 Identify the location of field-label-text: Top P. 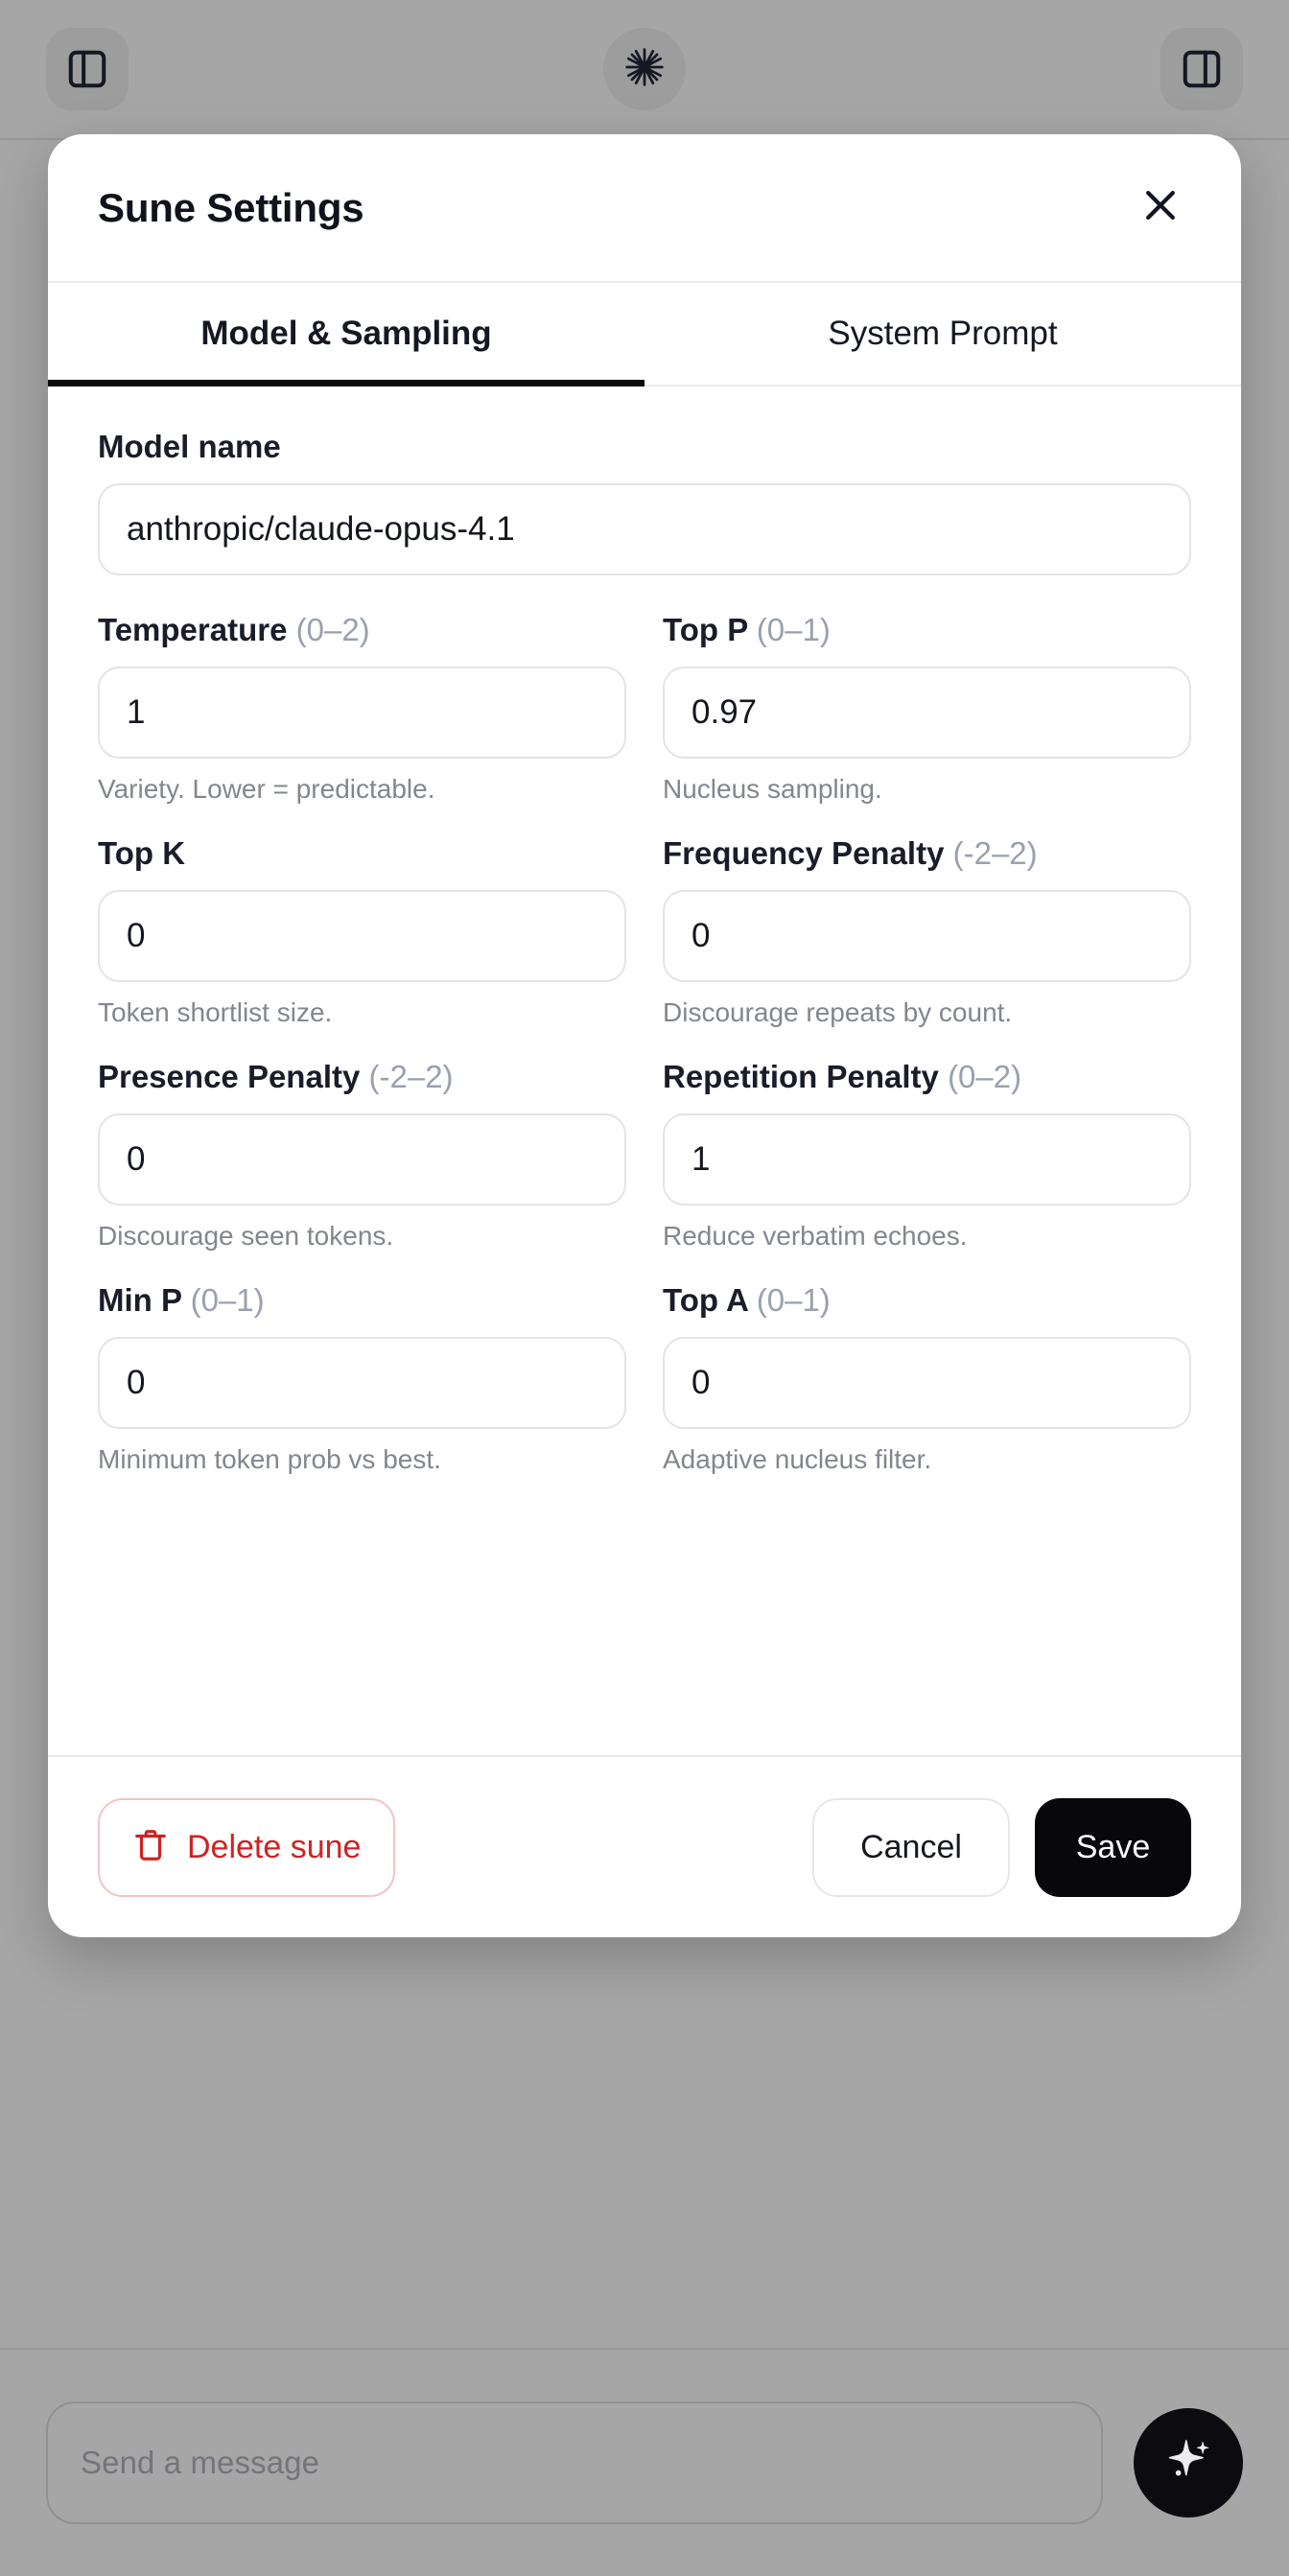
(705, 629).